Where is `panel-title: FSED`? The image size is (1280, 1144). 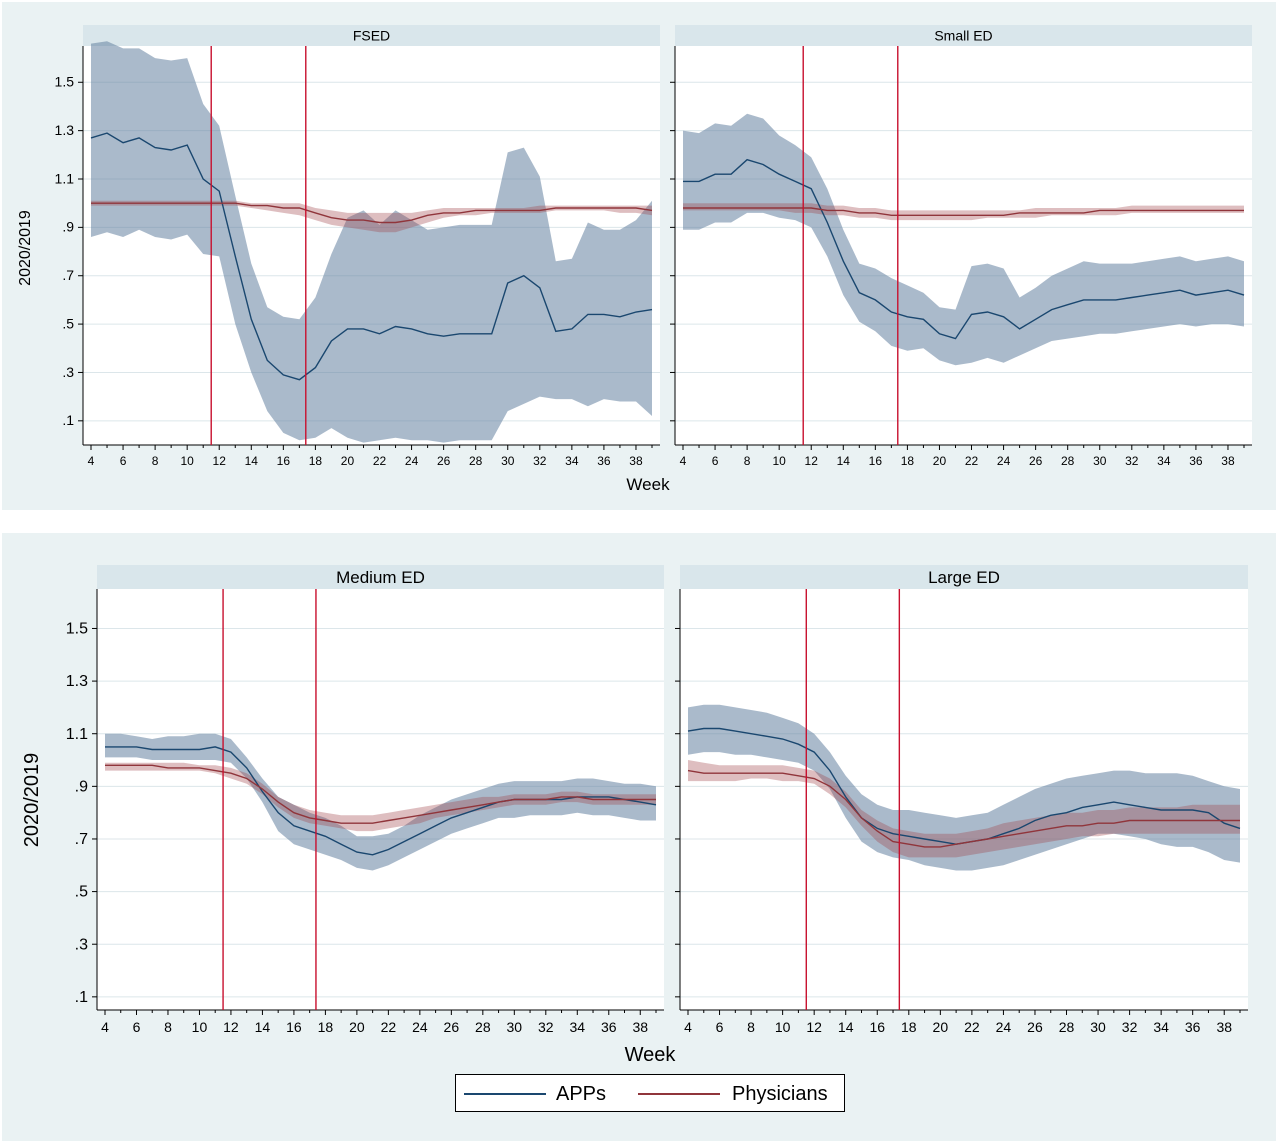
panel-title: FSED is located at coordinates (371, 36).